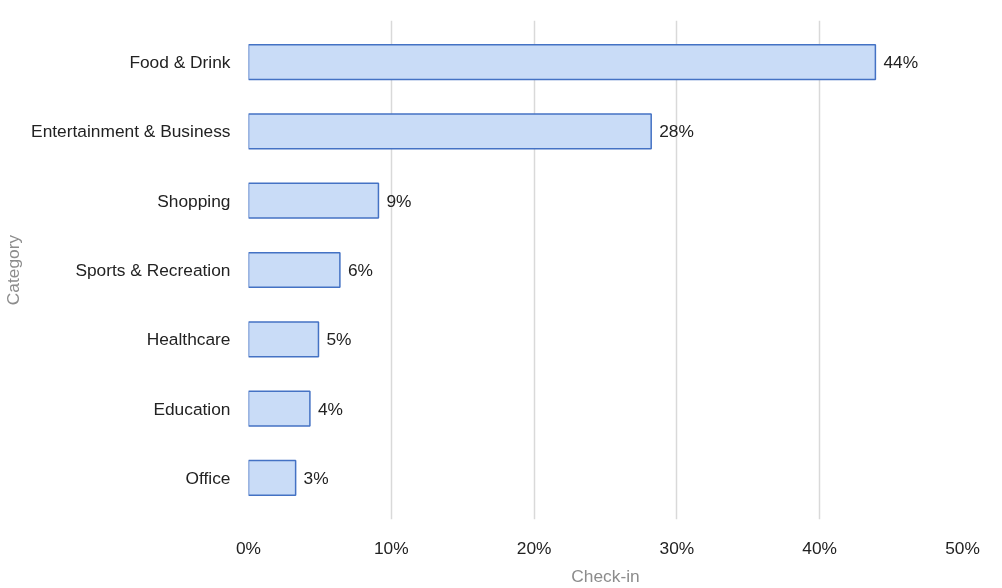 The image size is (1002, 588). What do you see at coordinates (605, 575) in the screenshot?
I see `x-axis-title: Check-in` at bounding box center [605, 575].